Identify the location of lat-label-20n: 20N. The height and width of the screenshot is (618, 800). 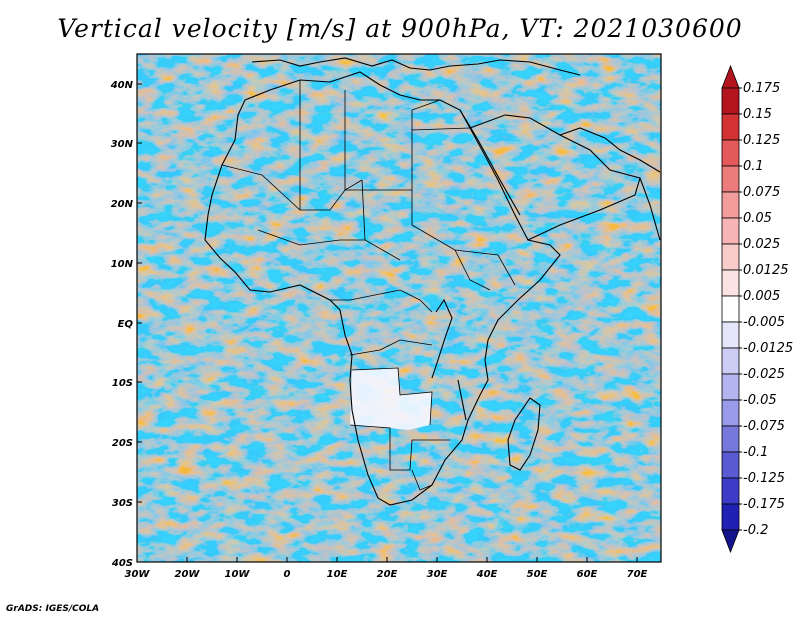
(122, 204).